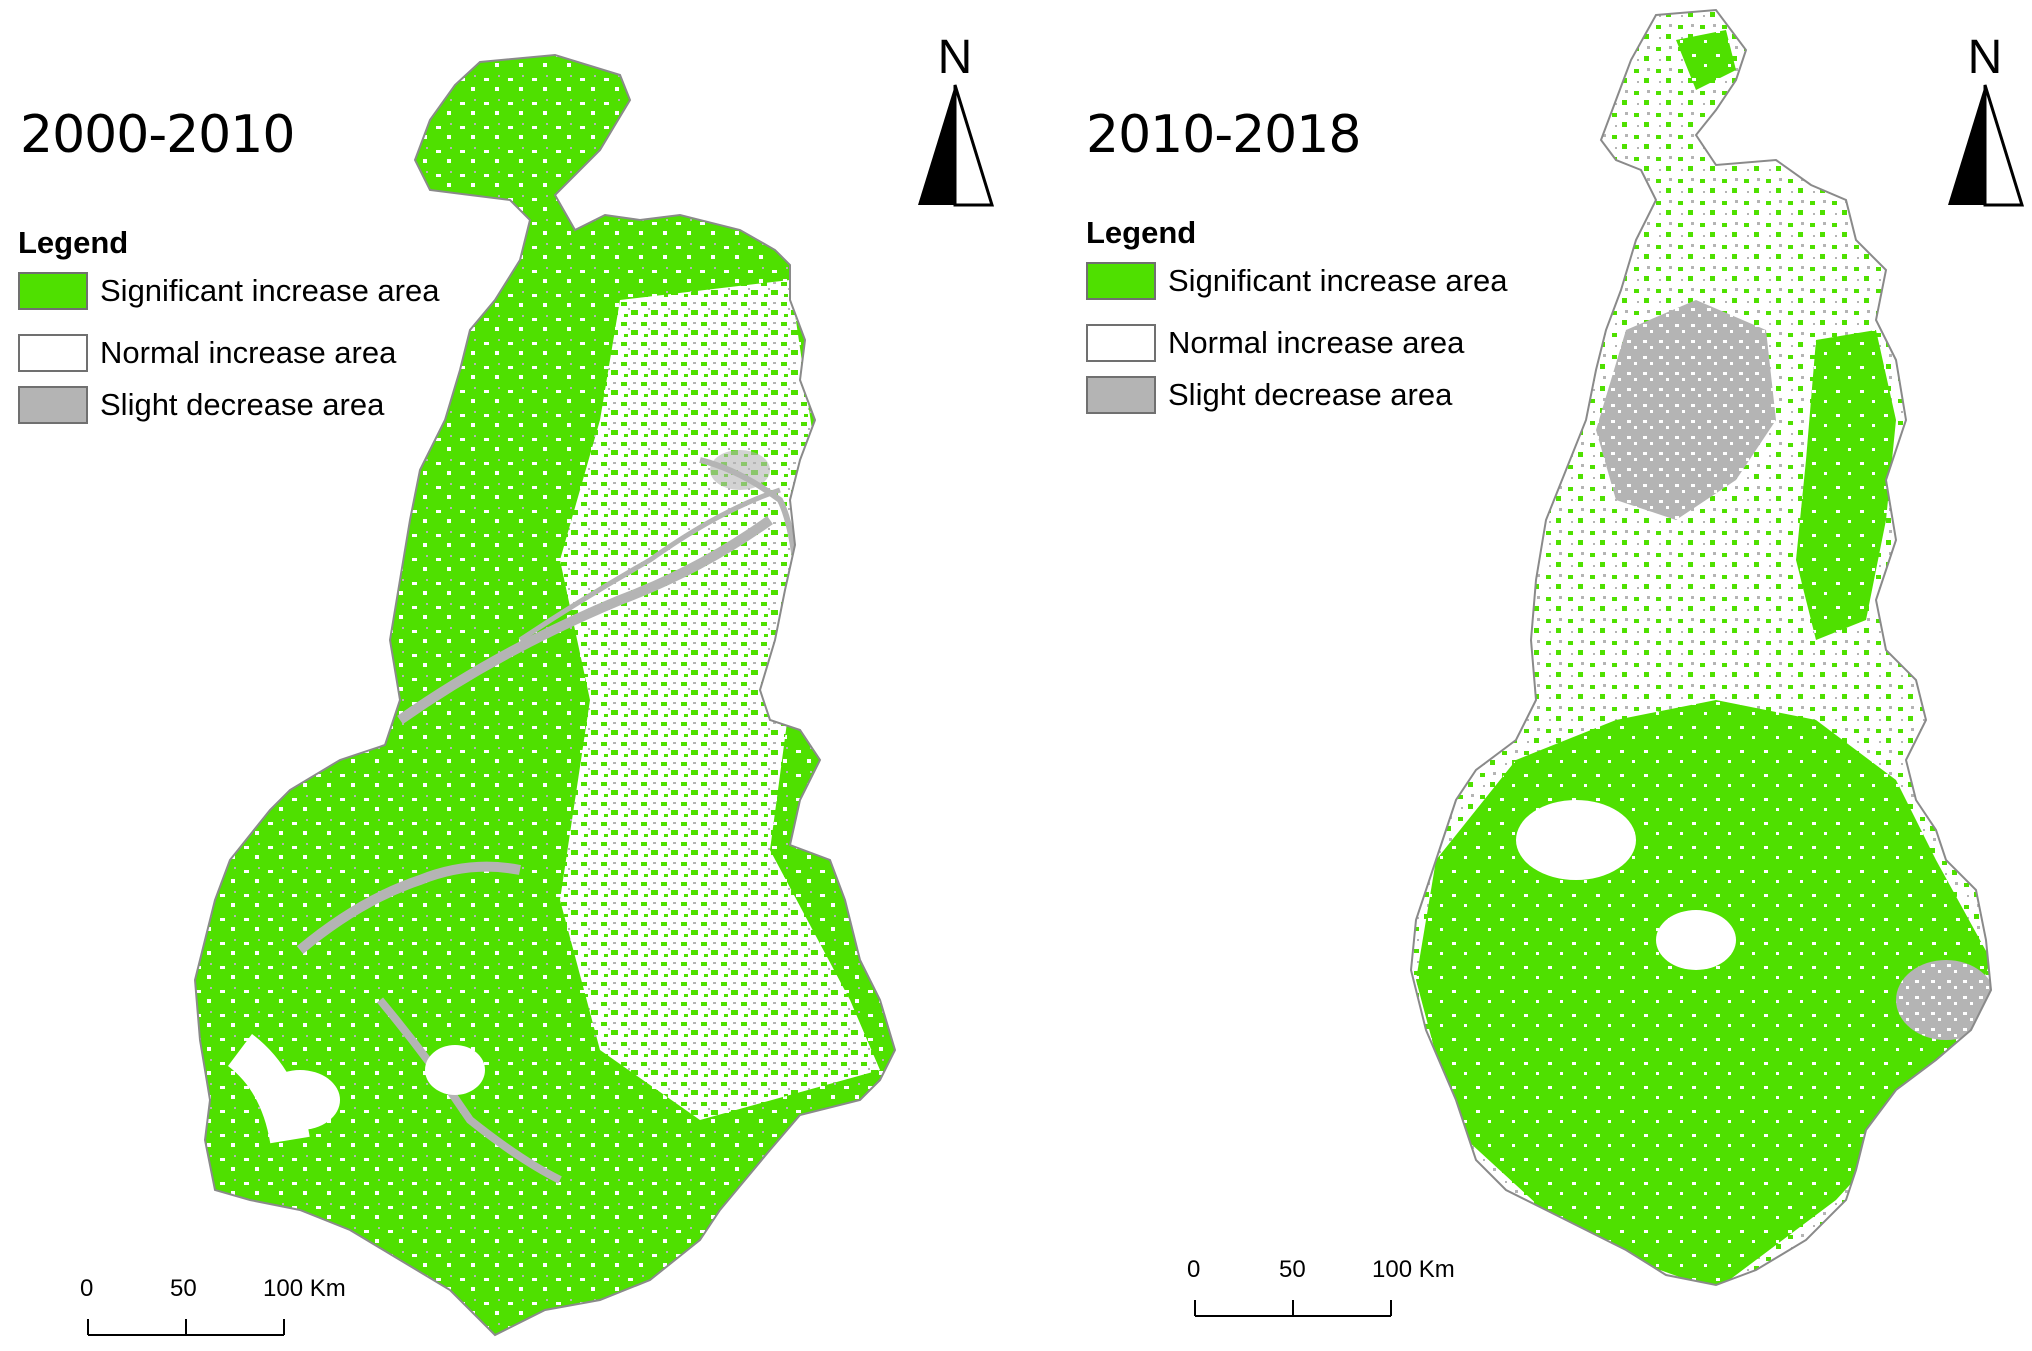 Image resolution: width=2032 pixels, height=1351 pixels. What do you see at coordinates (1223, 135) in the screenshot?
I see `period-title: 2010-2018` at bounding box center [1223, 135].